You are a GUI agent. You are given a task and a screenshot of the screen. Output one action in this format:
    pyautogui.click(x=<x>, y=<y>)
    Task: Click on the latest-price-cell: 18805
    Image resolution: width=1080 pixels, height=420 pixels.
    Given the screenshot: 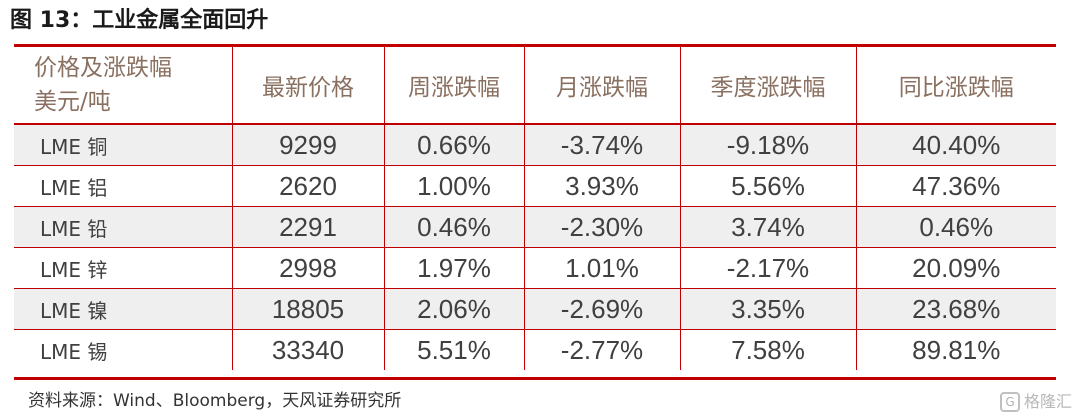 What is the action you would take?
    pyautogui.click(x=308, y=309)
    